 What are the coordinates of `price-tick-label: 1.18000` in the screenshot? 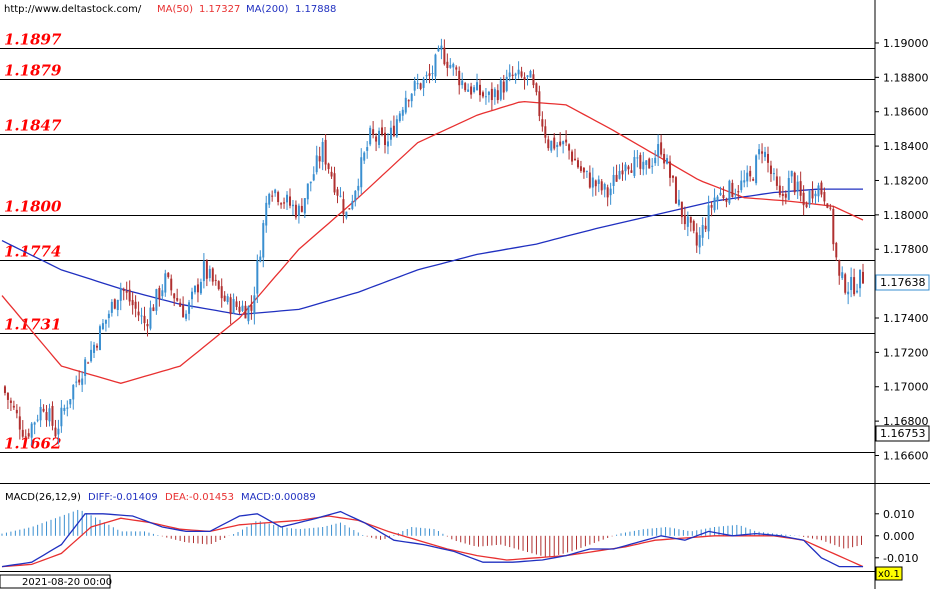 It's located at (906, 215).